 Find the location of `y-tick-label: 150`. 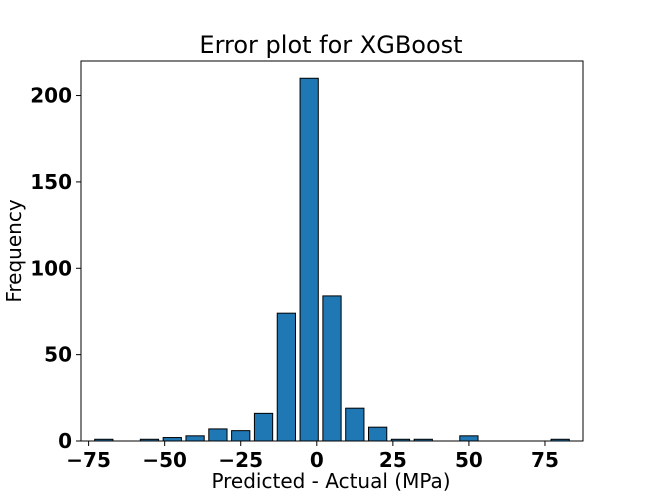

y-tick-label: 150 is located at coordinates (51, 182).